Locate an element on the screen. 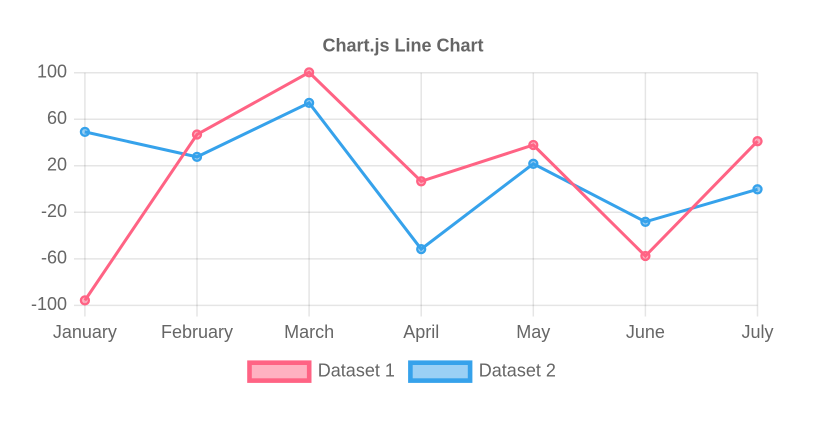 The height and width of the screenshot is (442, 828). svg-text: 20 is located at coordinates (57, 165).